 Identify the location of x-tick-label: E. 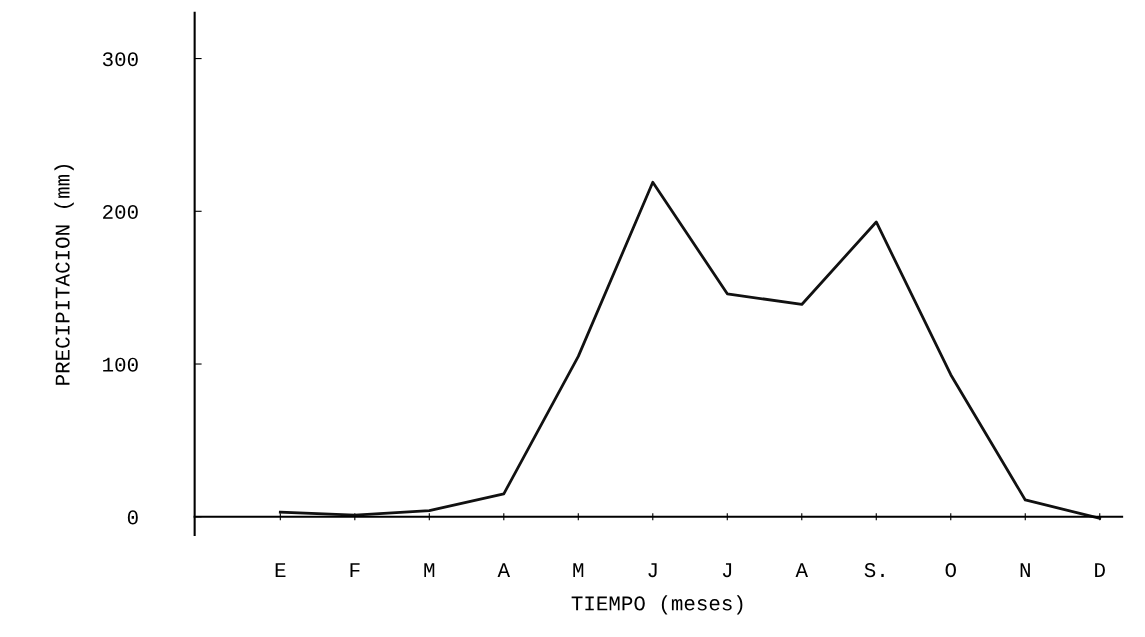
(280, 570).